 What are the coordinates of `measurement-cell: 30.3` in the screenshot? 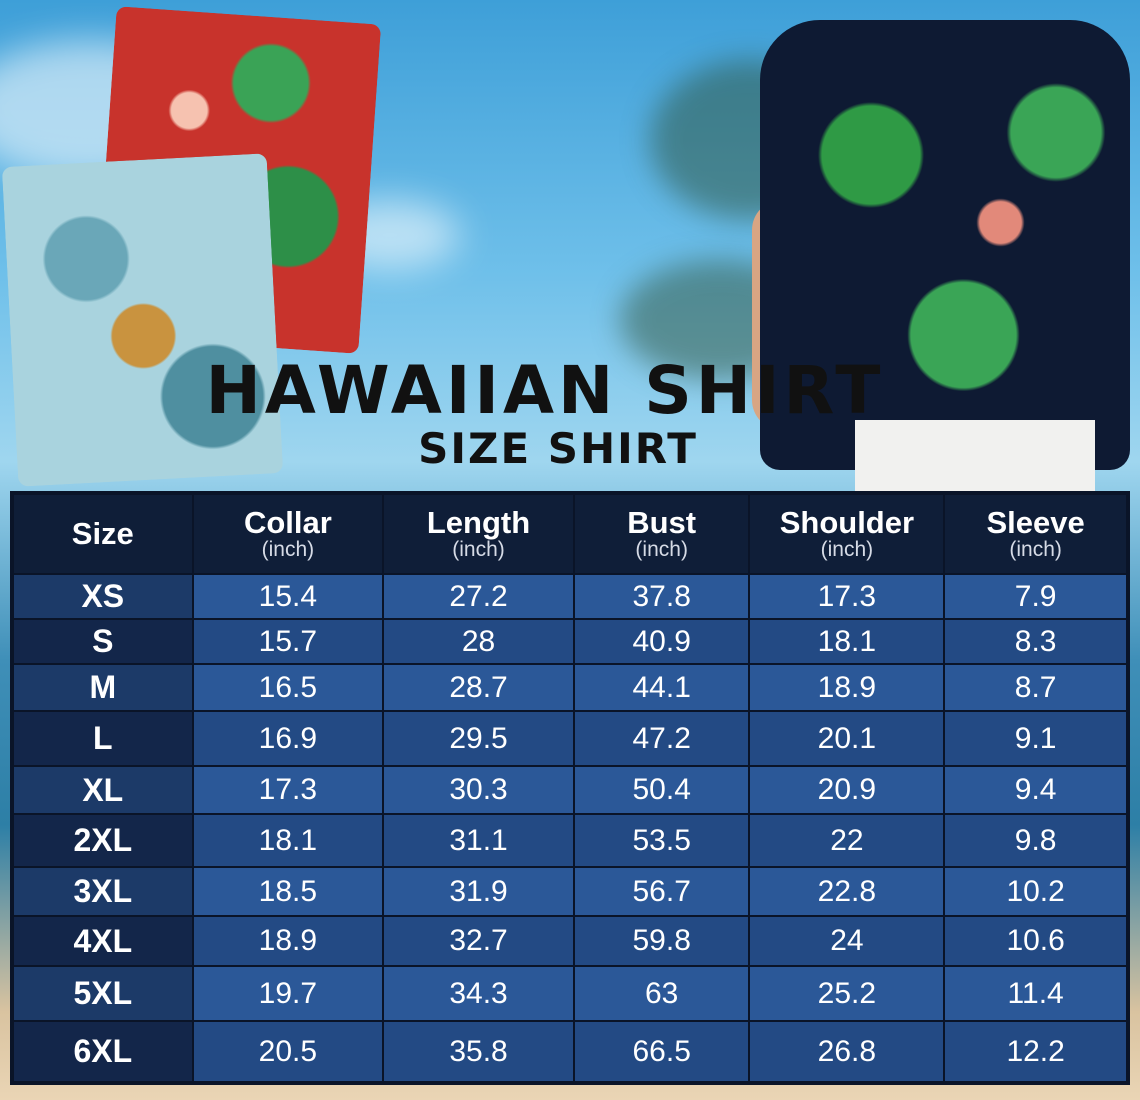 It's located at (478, 790).